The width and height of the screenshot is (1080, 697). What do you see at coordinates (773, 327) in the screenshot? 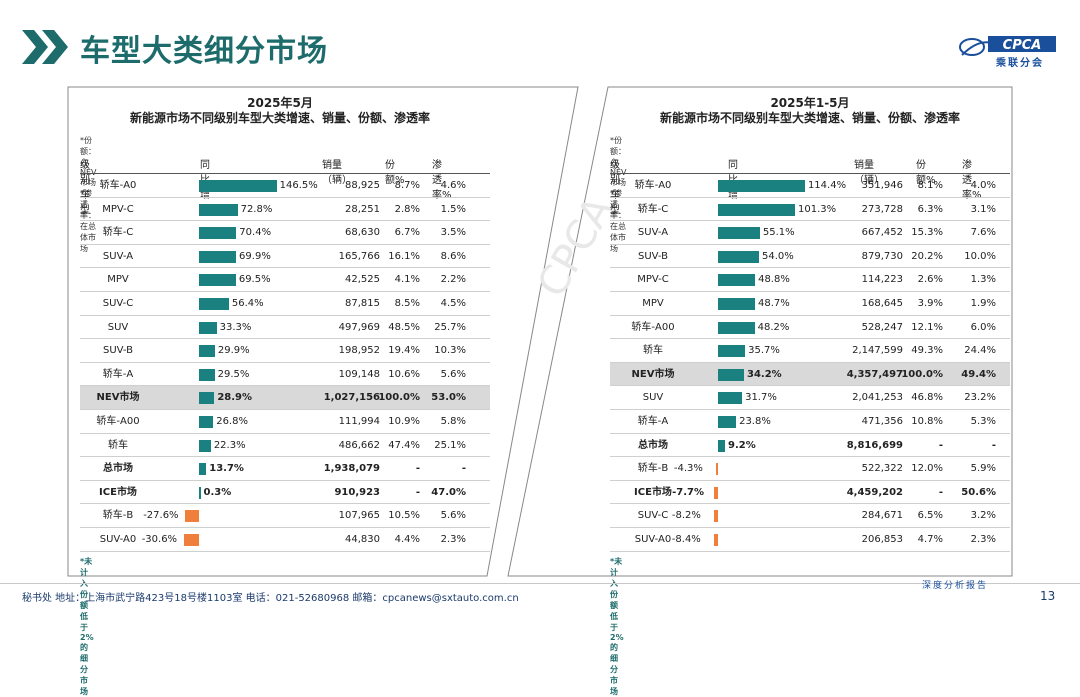
I see `growth-label: 48.2%` at bounding box center [773, 327].